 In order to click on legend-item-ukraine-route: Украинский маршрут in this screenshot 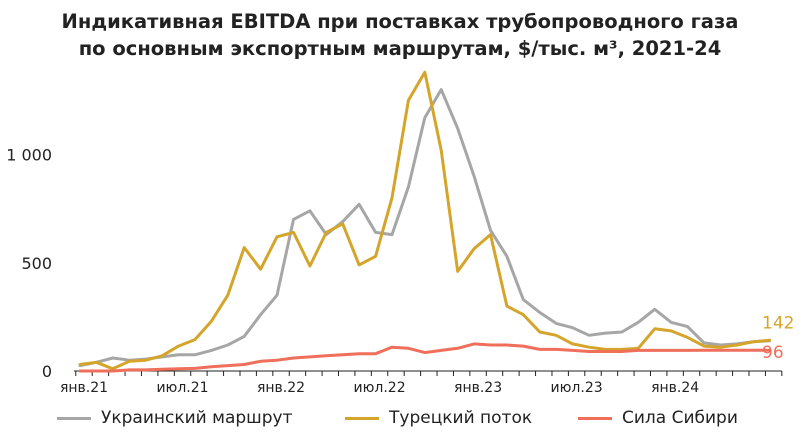, I will do `click(174, 418)`.